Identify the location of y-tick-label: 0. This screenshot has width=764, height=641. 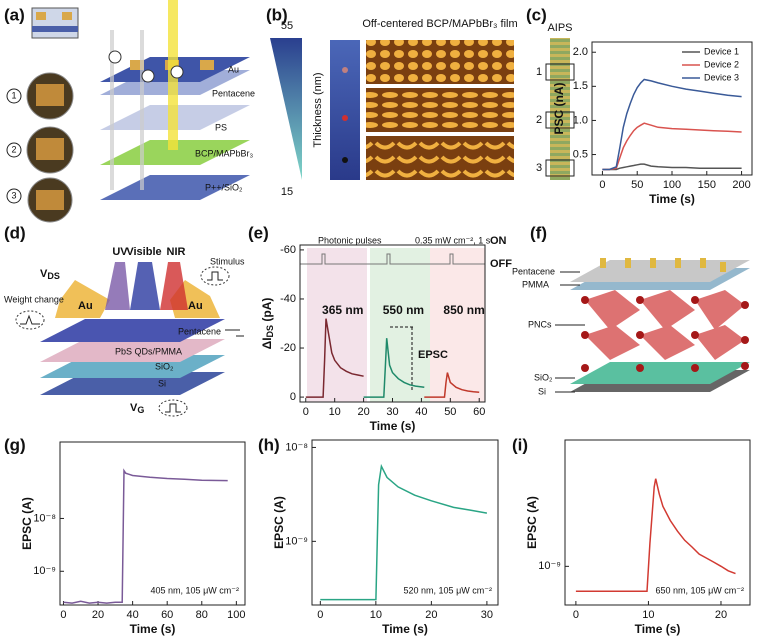
(293, 397).